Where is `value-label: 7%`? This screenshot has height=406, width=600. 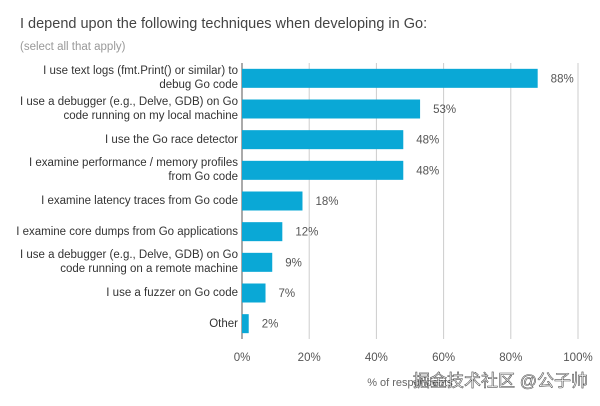
value-label: 7% is located at coordinates (287, 294).